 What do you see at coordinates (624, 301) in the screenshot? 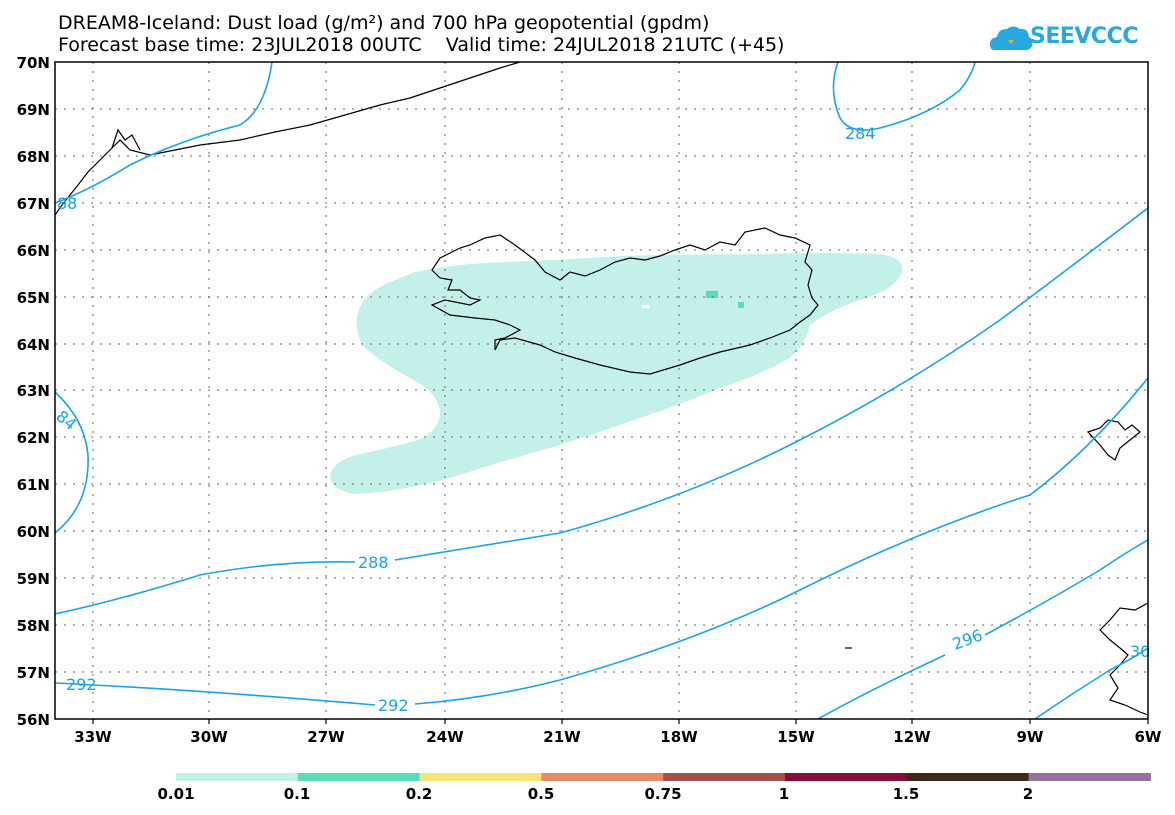
I see `iceland-coast` at bounding box center [624, 301].